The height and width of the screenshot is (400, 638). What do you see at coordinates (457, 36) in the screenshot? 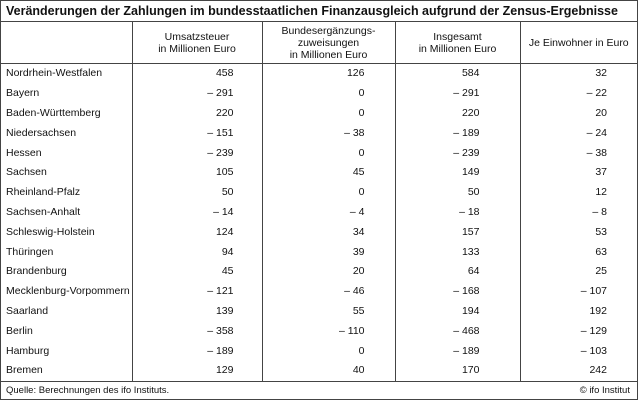
I see `header-line: Insgesamt` at bounding box center [457, 36].